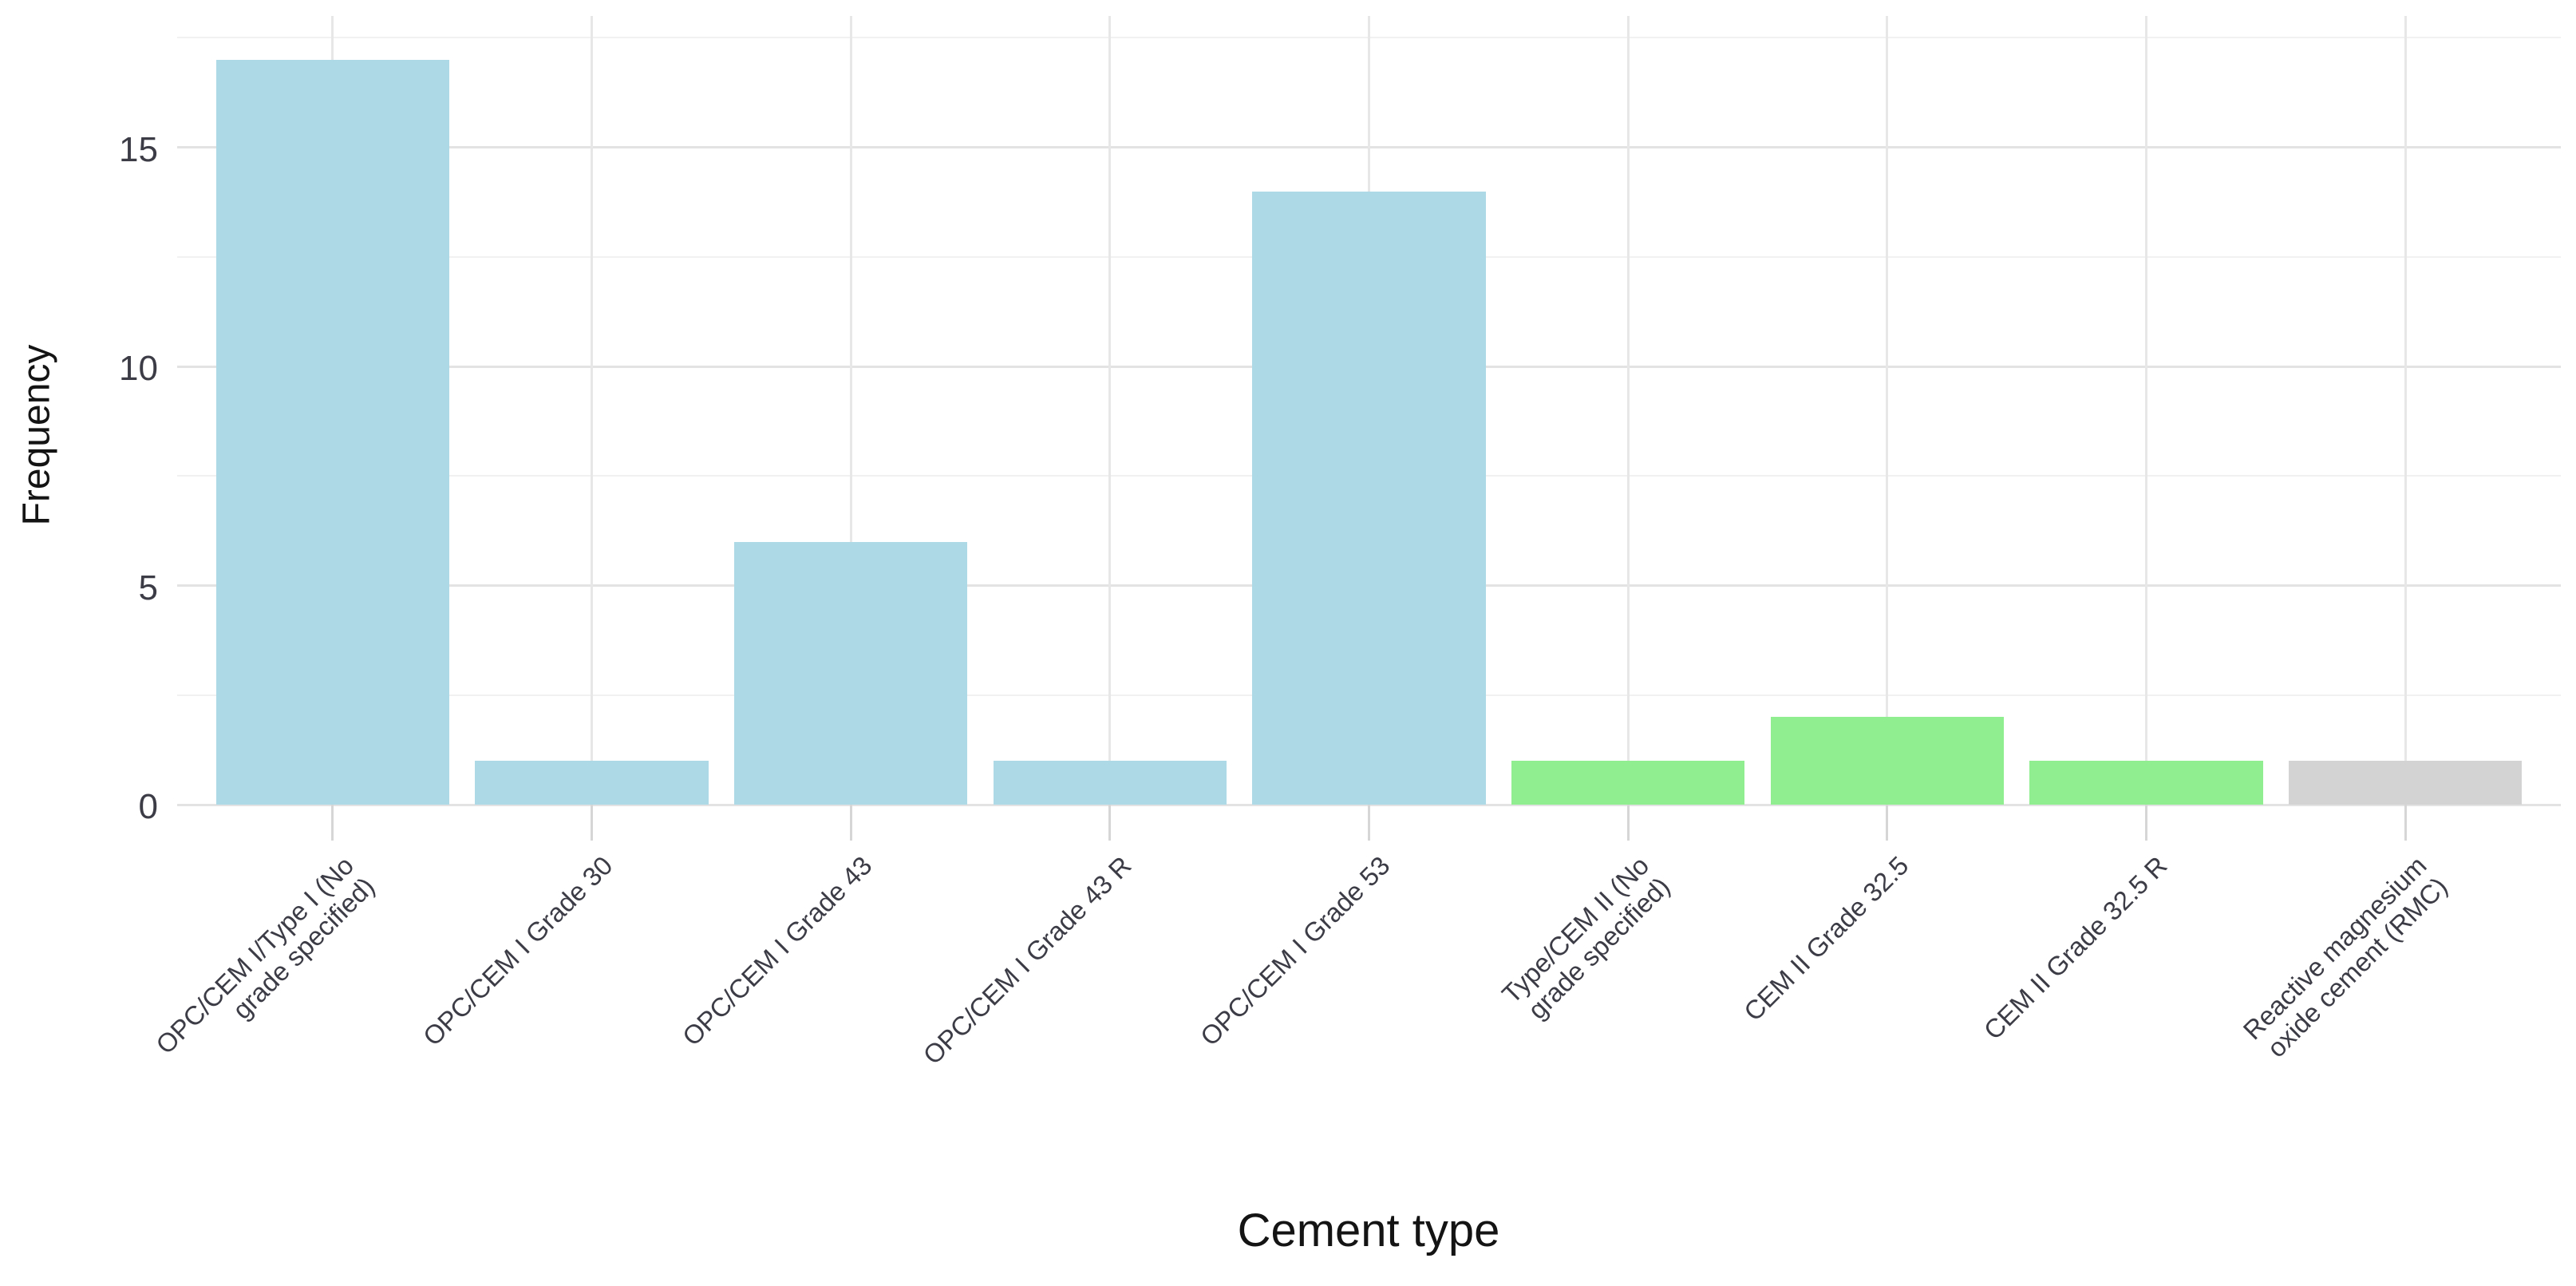  Describe the element at coordinates (777, 951) in the screenshot. I see `x-tick-label: OPC/CEM I Grade 43` at that location.